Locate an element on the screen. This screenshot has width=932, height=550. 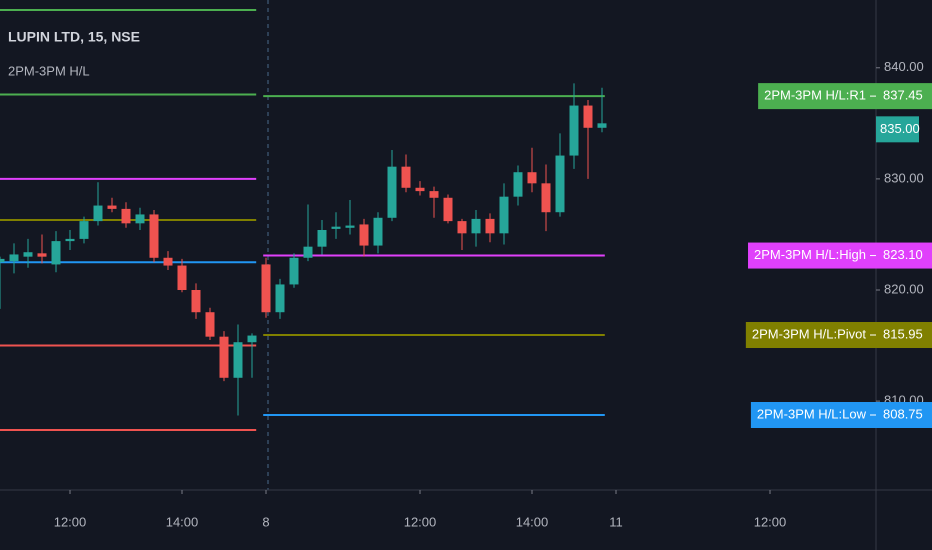
level-label-value: 808.75 is located at coordinates (903, 413).